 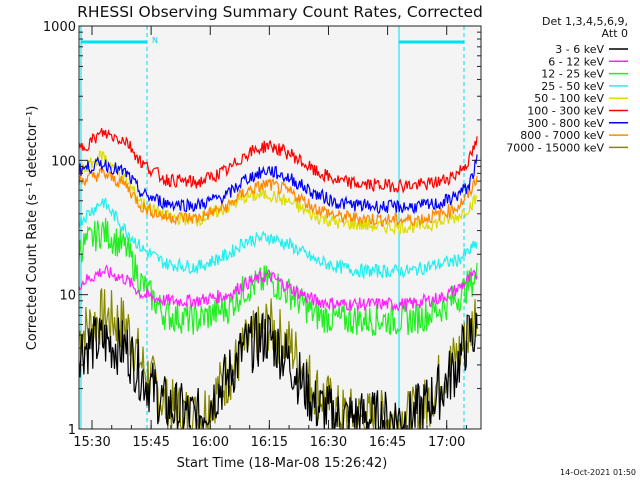 What do you see at coordinates (155, 40) in the screenshot?
I see `night-flag-label: N` at bounding box center [155, 40].